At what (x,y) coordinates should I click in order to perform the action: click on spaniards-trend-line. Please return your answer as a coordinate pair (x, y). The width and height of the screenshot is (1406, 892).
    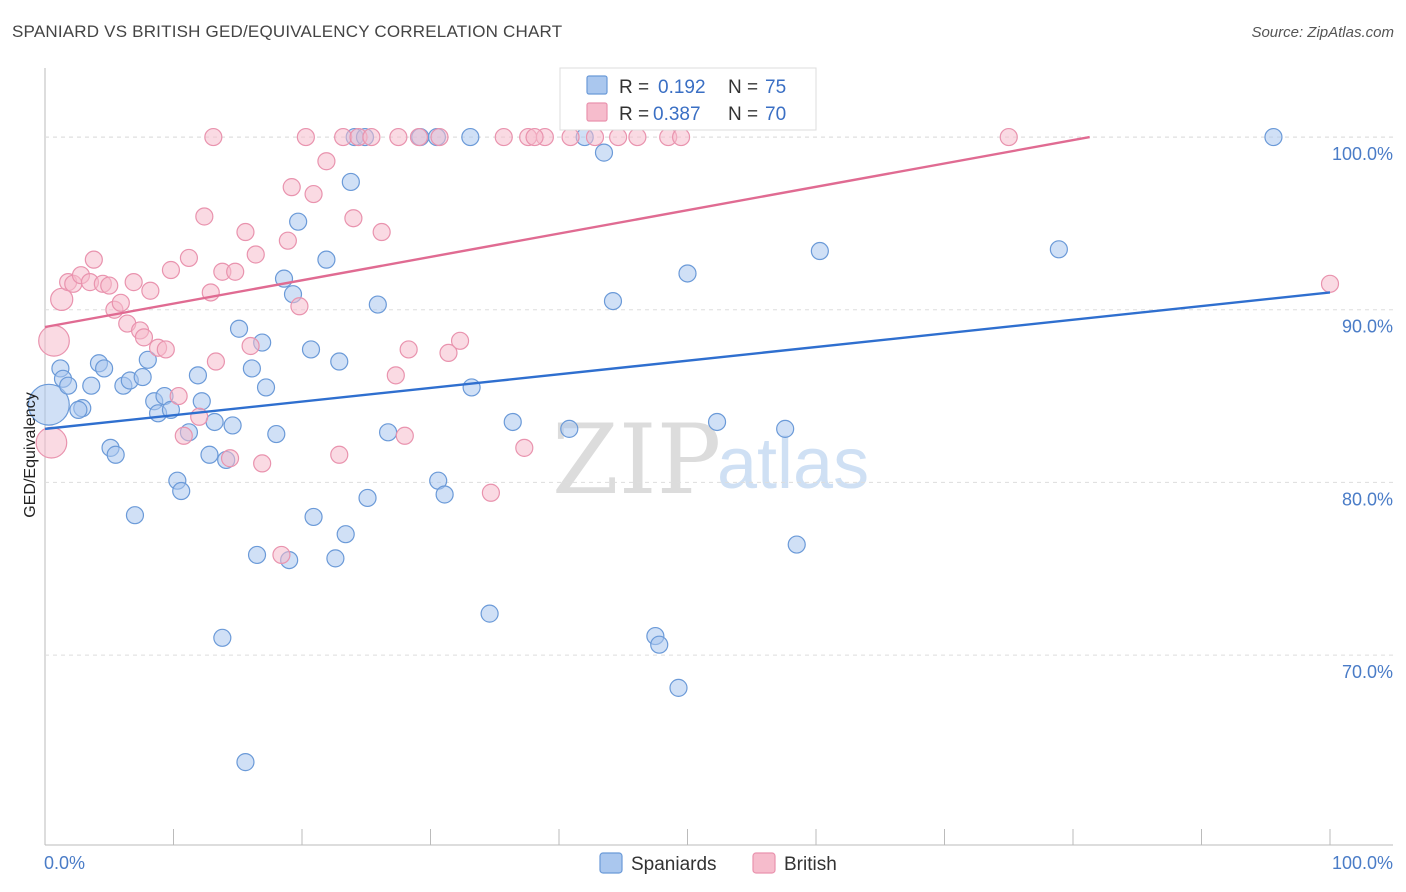
    Looking at the image, I should click on (687, 361).